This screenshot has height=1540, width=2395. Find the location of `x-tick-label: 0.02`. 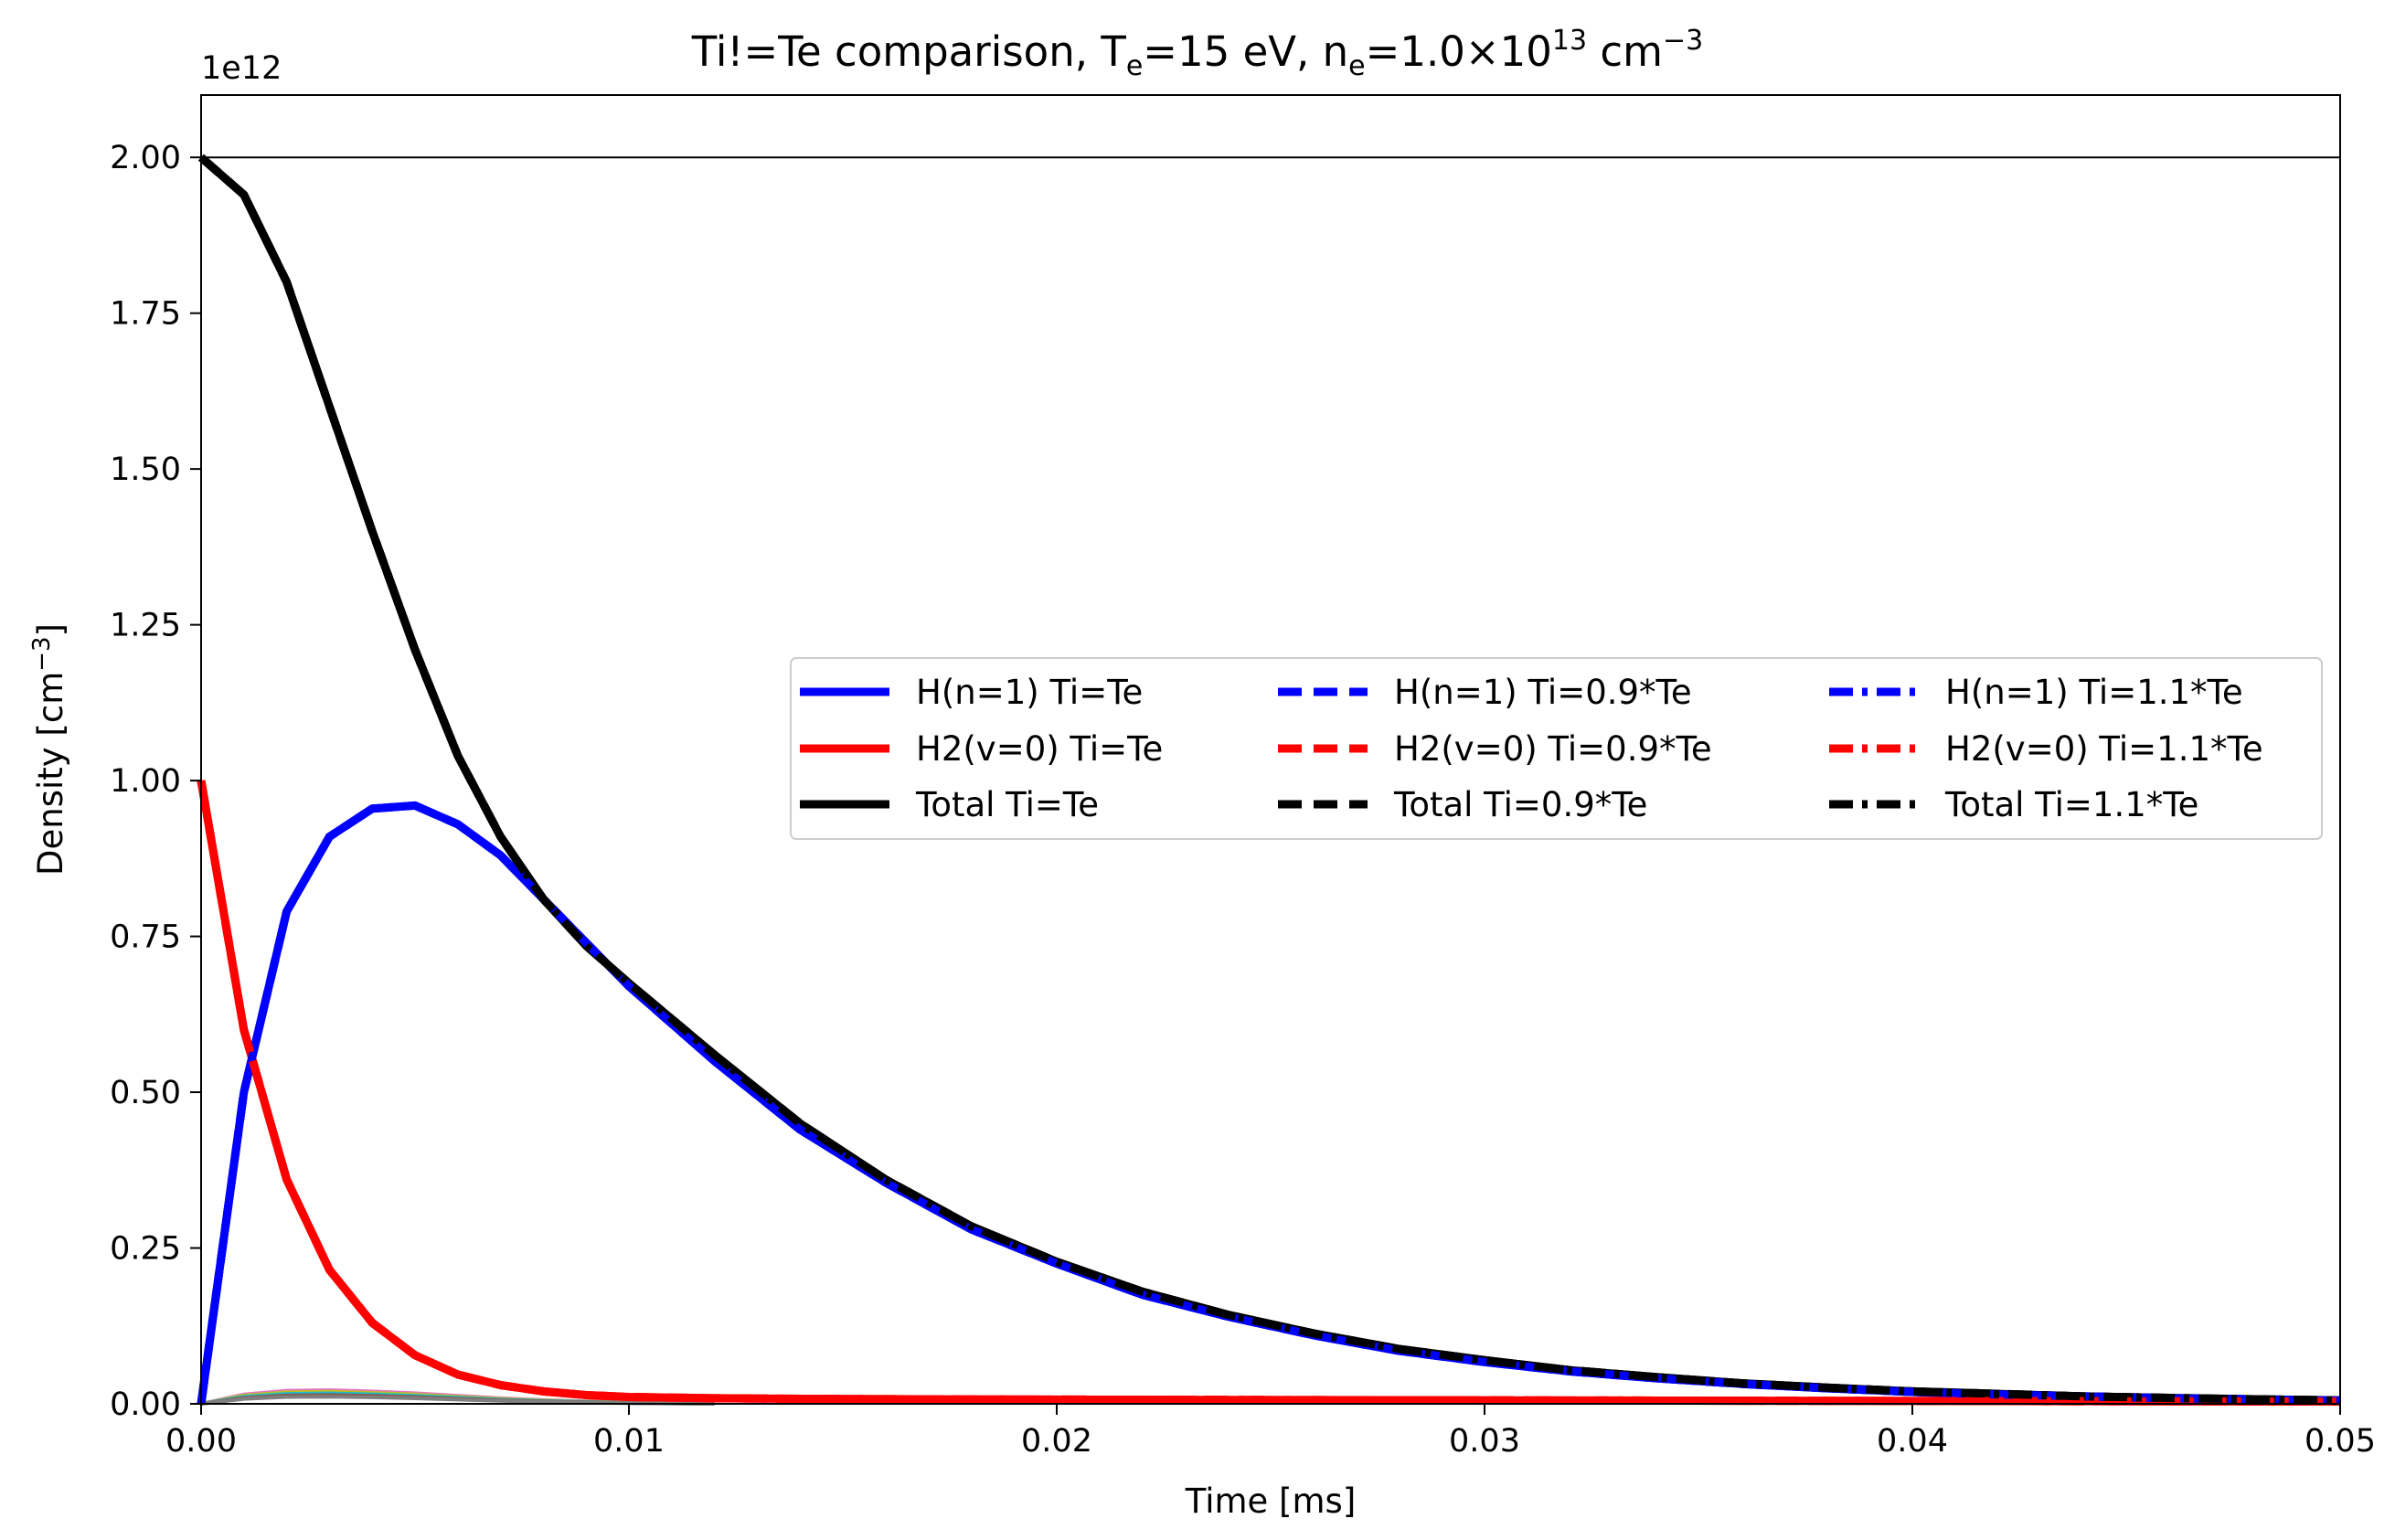

x-tick-label: 0.02 is located at coordinates (1056, 1441).